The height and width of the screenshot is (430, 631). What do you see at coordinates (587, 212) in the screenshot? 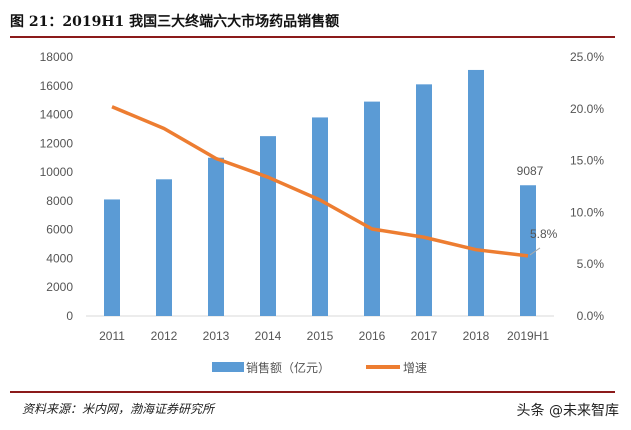
I see `right-axis-tick: 10.0%` at bounding box center [587, 212].